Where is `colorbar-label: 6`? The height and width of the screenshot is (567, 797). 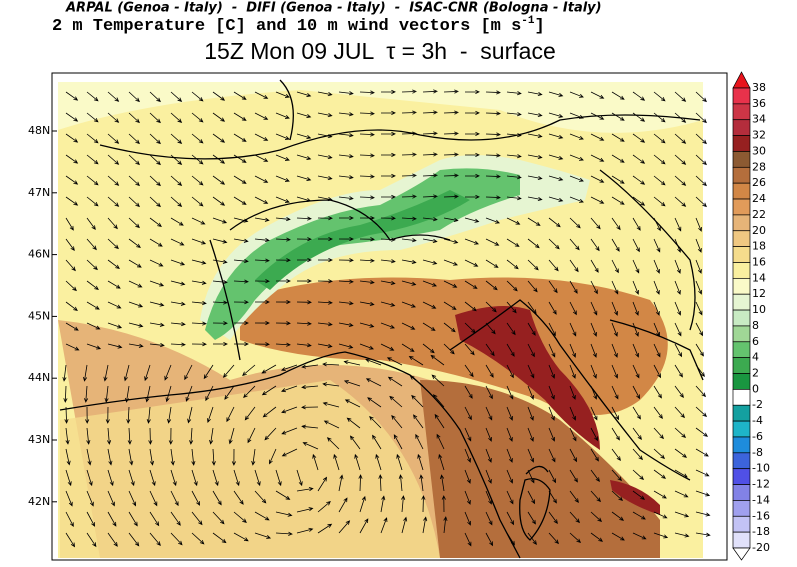 colorbar-label: 6 is located at coordinates (755, 341).